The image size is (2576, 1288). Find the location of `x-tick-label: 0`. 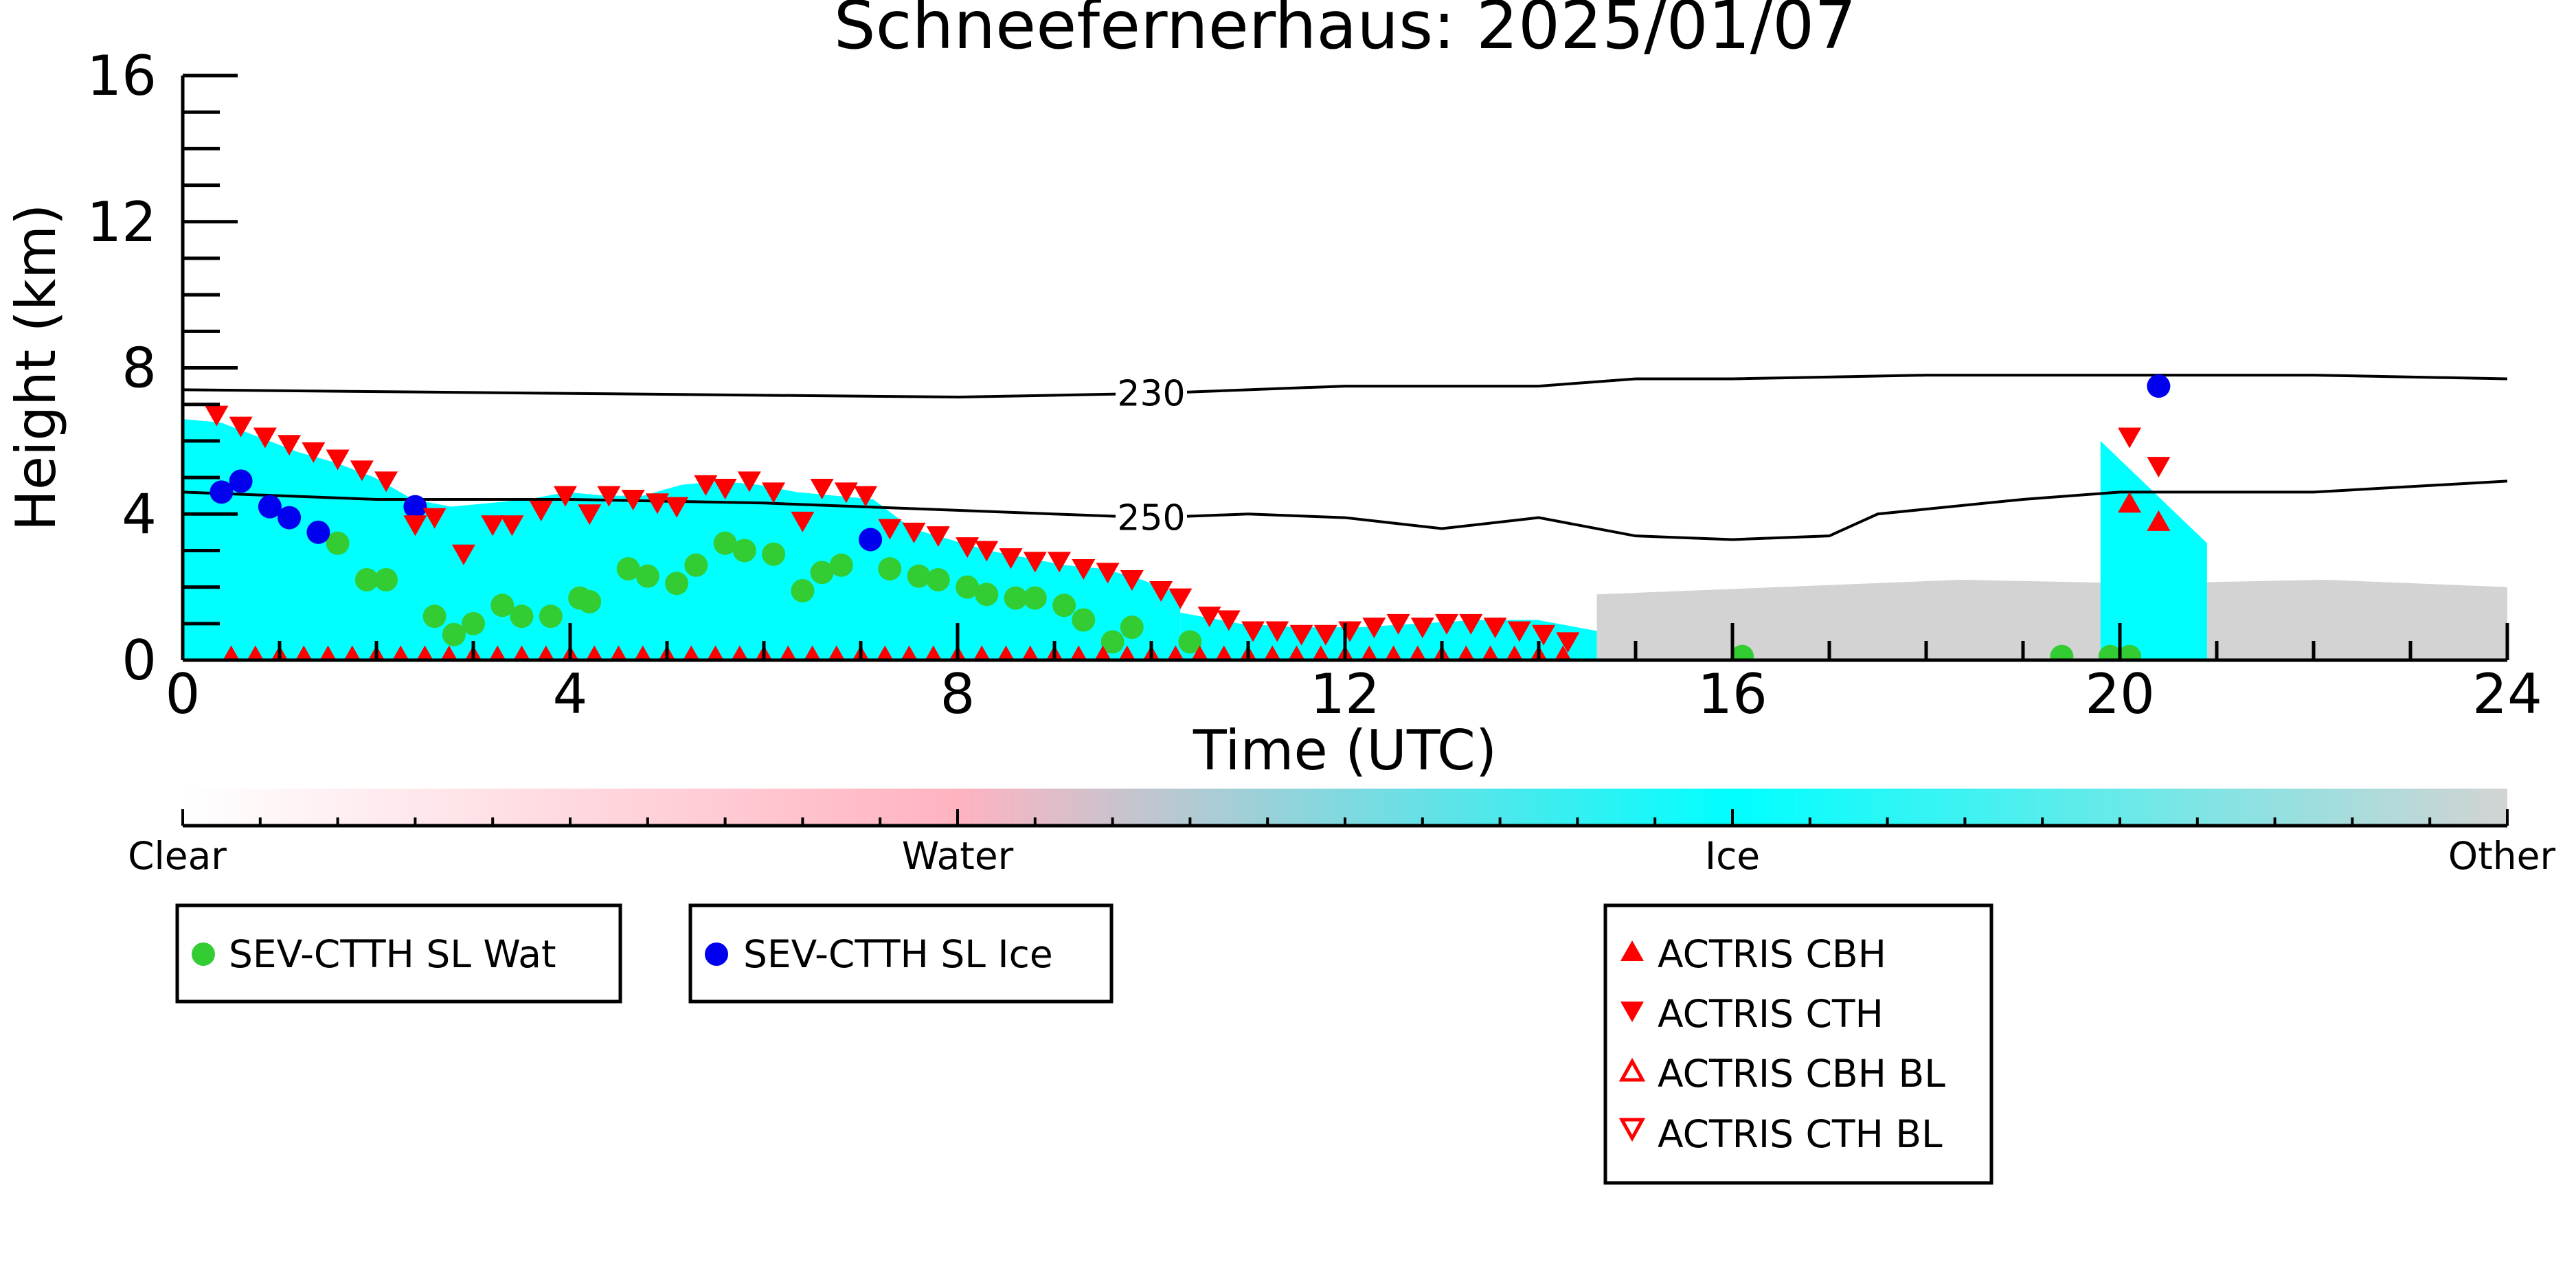

x-tick-label: 0 is located at coordinates (183, 694).